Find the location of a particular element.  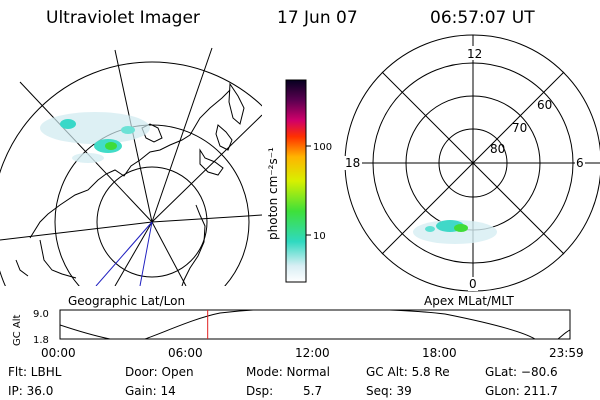

lat-label-80: 80 is located at coordinates (497, 149).